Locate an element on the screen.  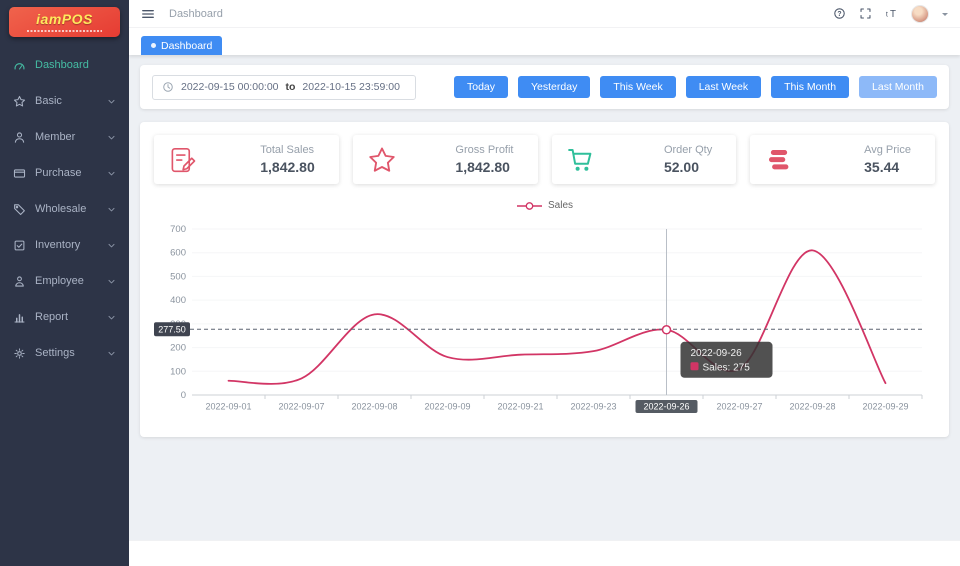
edit-document-icon is located at coordinates (183, 160).